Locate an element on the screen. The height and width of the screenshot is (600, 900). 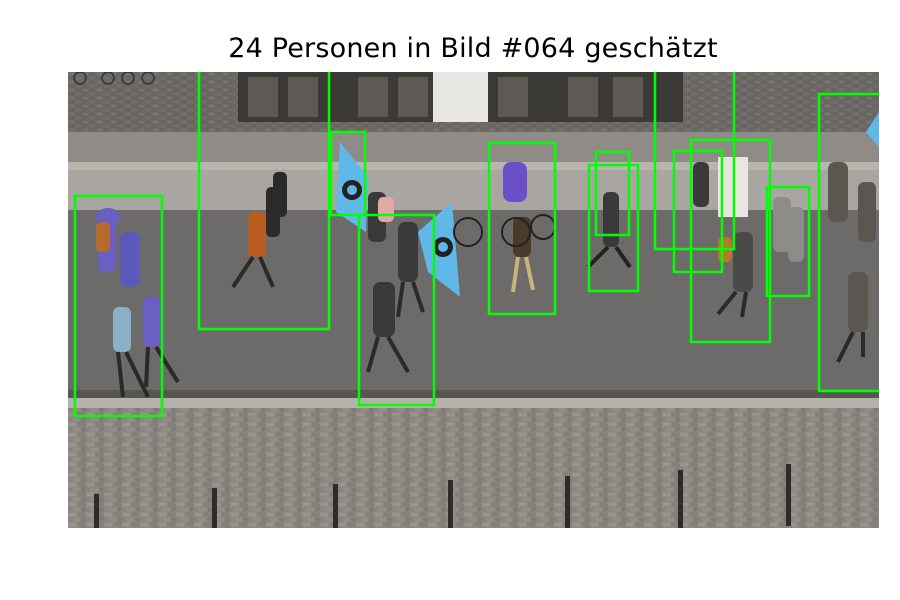
lower-curb is located at coordinates (473, 403).